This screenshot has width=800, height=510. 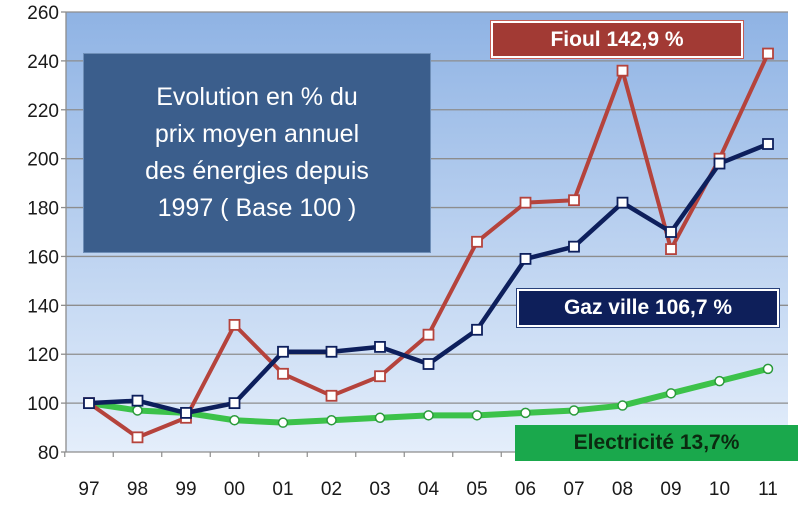 What do you see at coordinates (47, 233) in the screenshot?
I see `y-axis: 80 100 120 140 160 180 200 220 240 260` at bounding box center [47, 233].